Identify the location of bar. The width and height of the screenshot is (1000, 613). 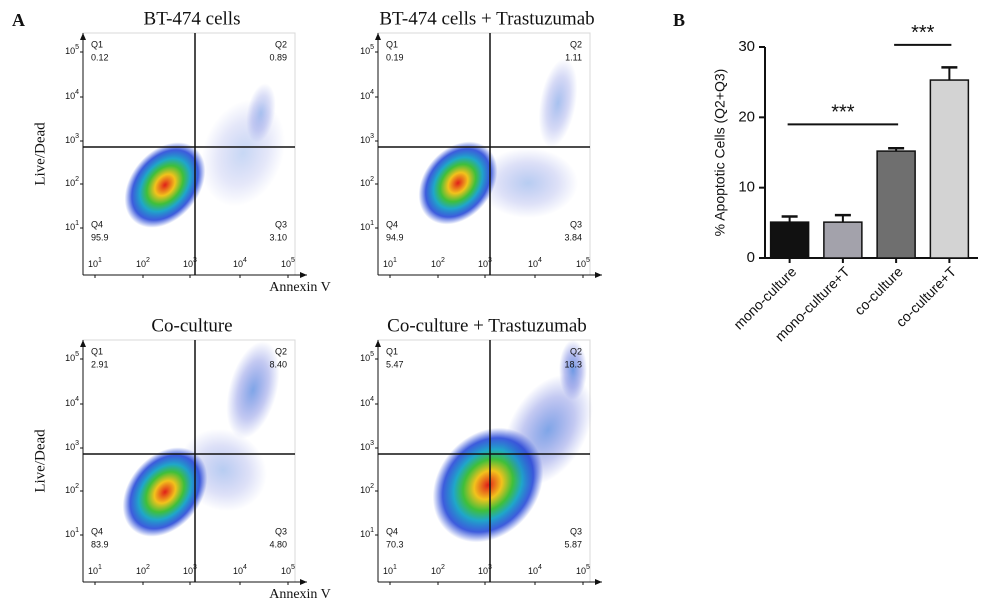
(789, 240).